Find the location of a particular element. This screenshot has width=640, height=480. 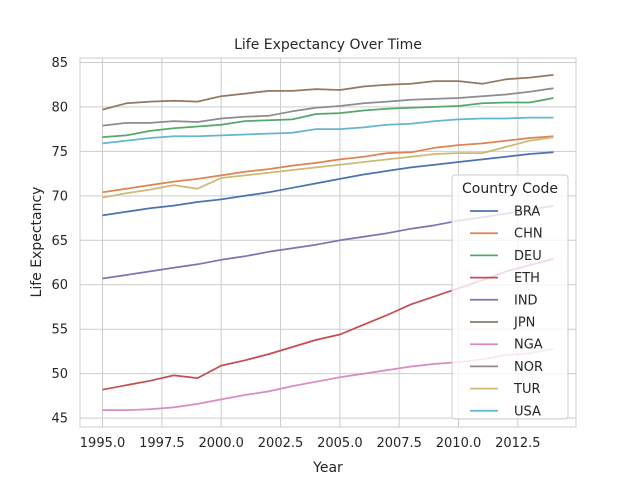

legend-label-jpn: JPN is located at coordinates (524, 323).